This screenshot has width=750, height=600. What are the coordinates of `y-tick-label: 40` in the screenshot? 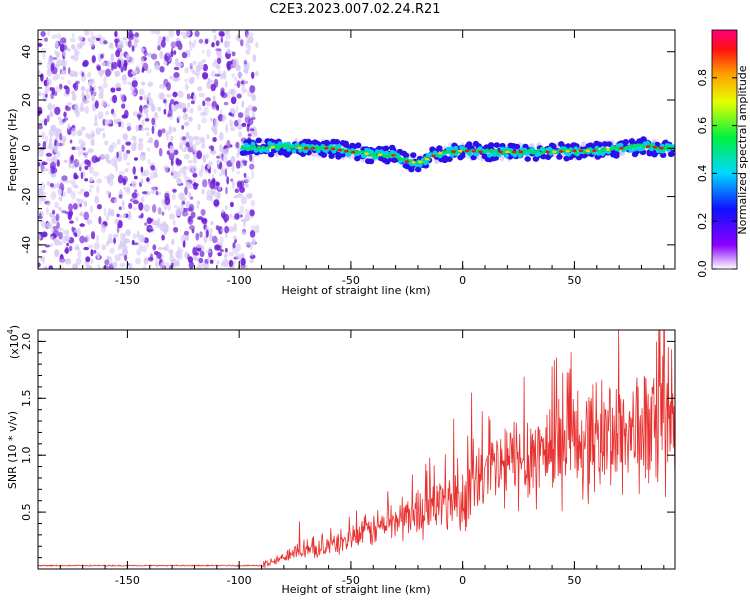 It's located at (26, 52).